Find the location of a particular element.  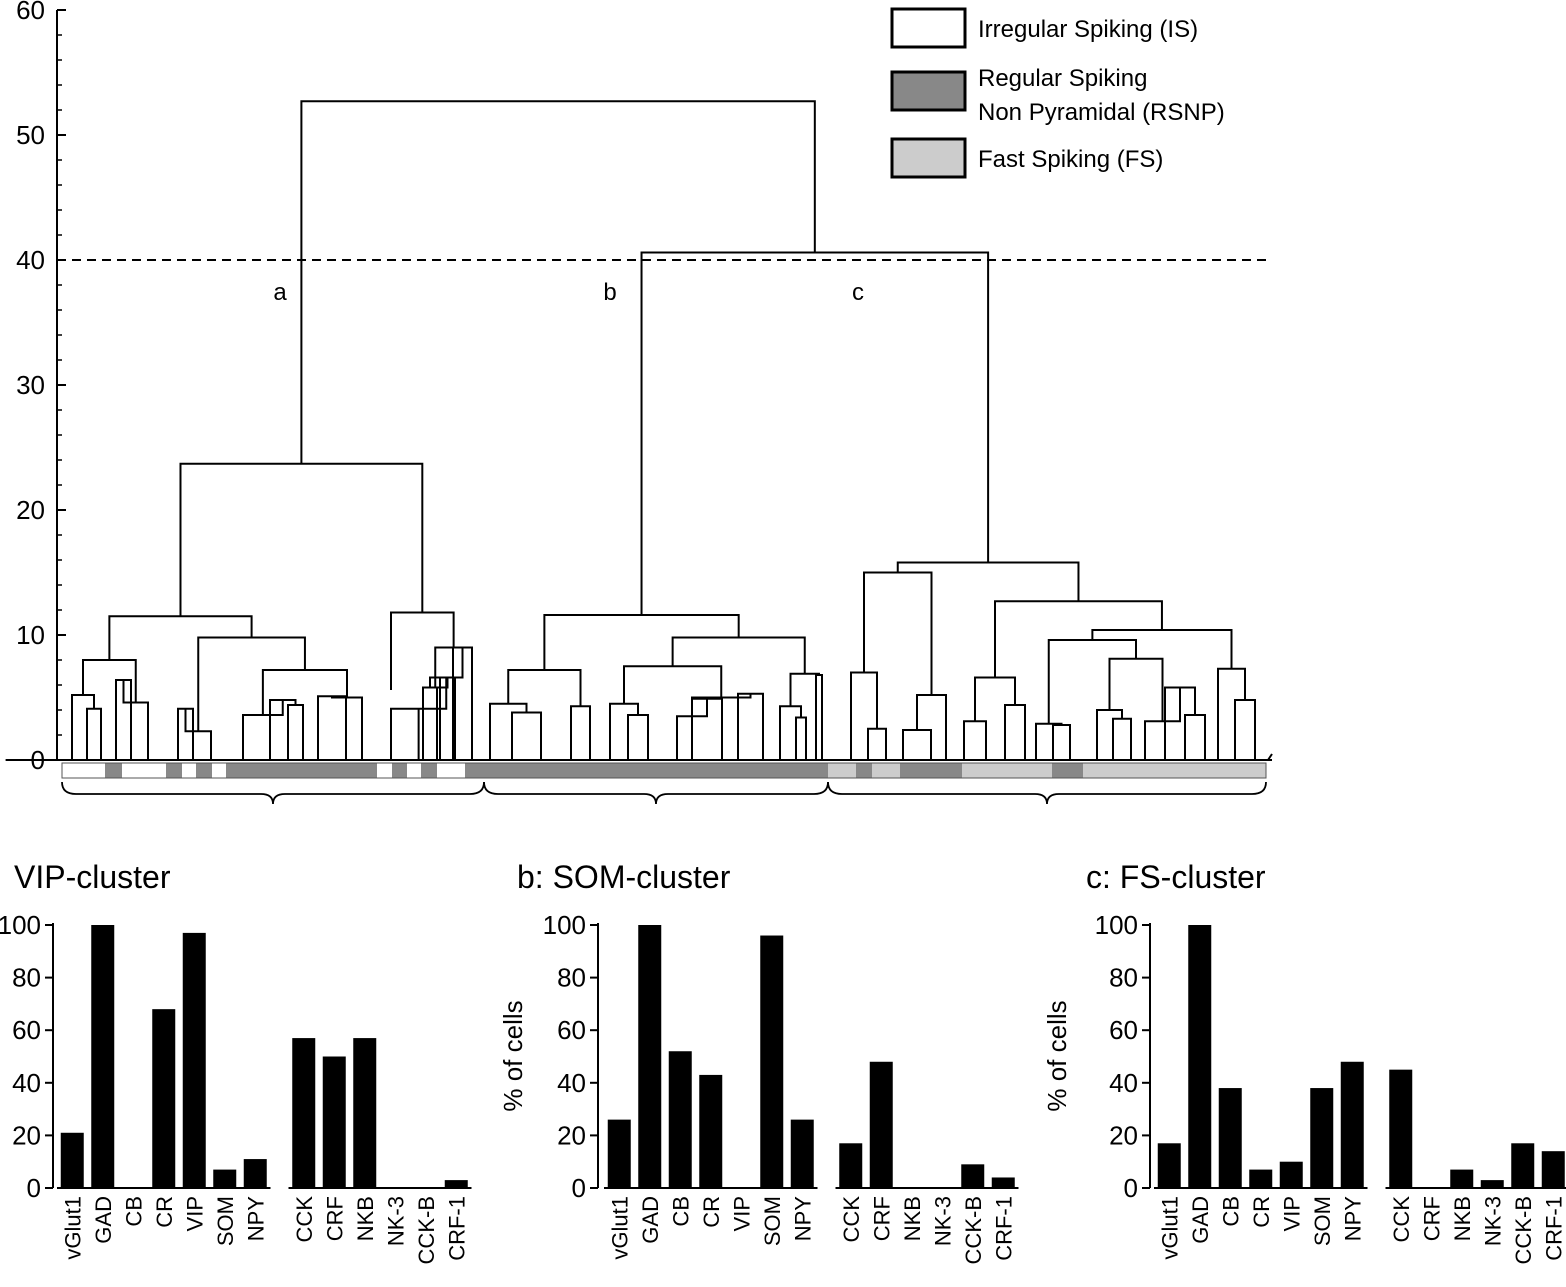

panel-y-label: % of cells is located at coordinates (1057, 1055).